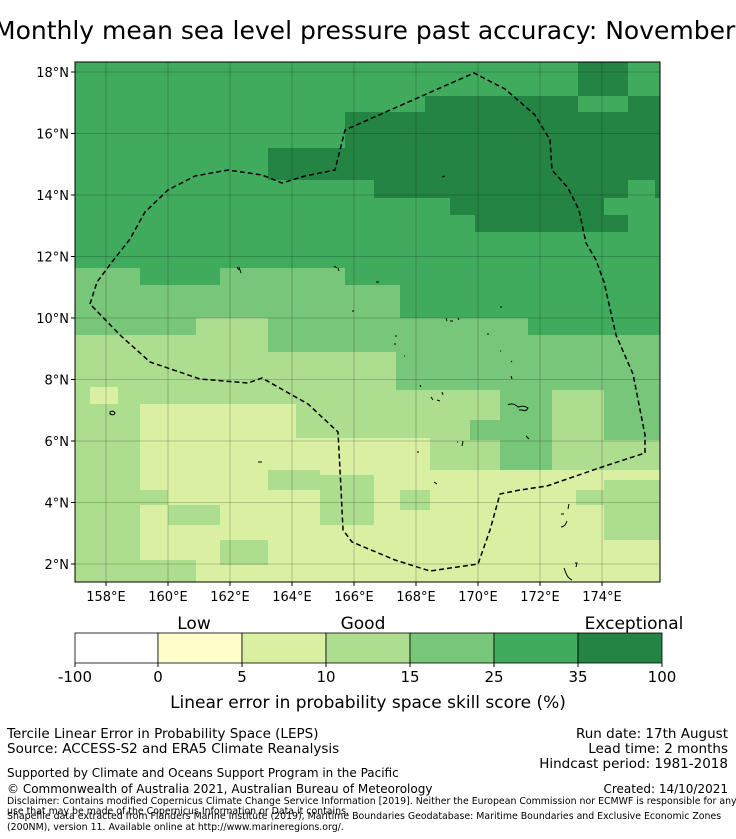  I want to click on colorbar-category: Low, so click(194, 624).